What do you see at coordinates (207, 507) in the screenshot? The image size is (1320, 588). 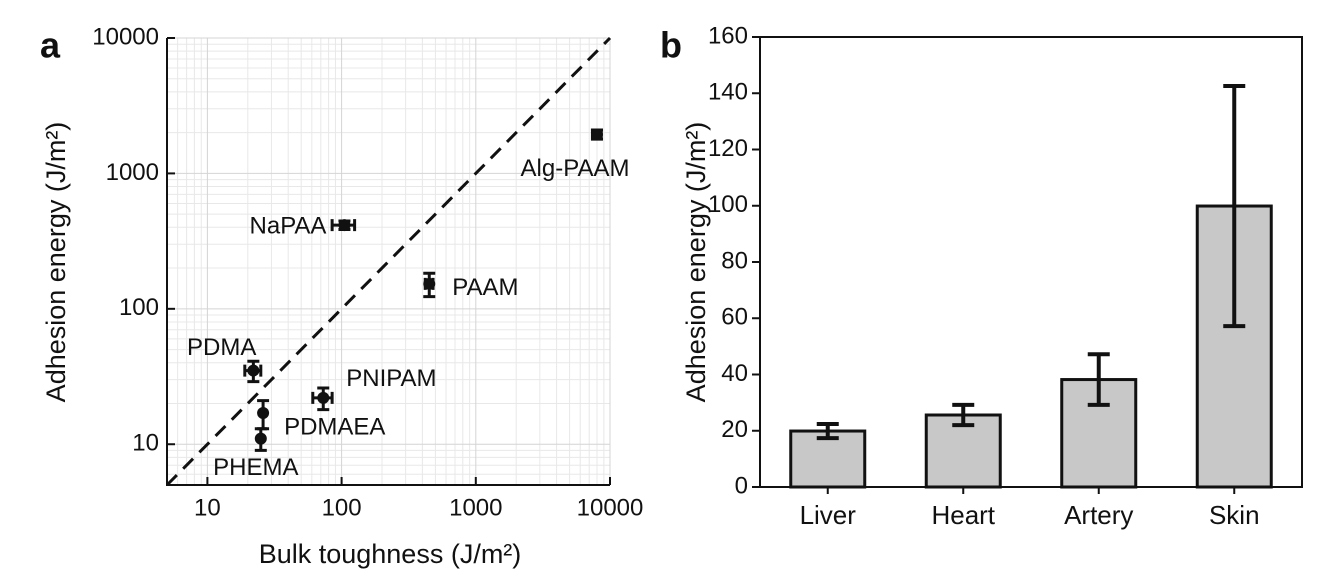 I see `x-tick-label: 10` at bounding box center [207, 507].